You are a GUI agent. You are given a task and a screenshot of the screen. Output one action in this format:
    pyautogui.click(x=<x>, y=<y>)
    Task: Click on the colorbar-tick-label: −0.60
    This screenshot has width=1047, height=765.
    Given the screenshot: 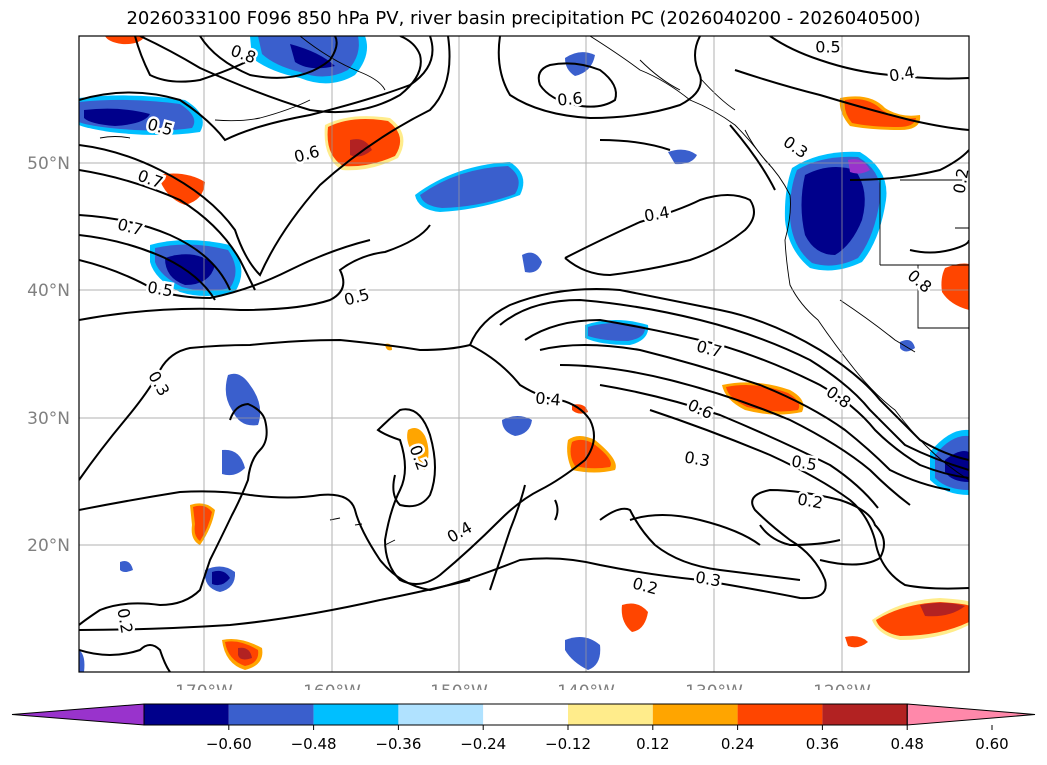 What is the action you would take?
    pyautogui.click(x=229, y=744)
    